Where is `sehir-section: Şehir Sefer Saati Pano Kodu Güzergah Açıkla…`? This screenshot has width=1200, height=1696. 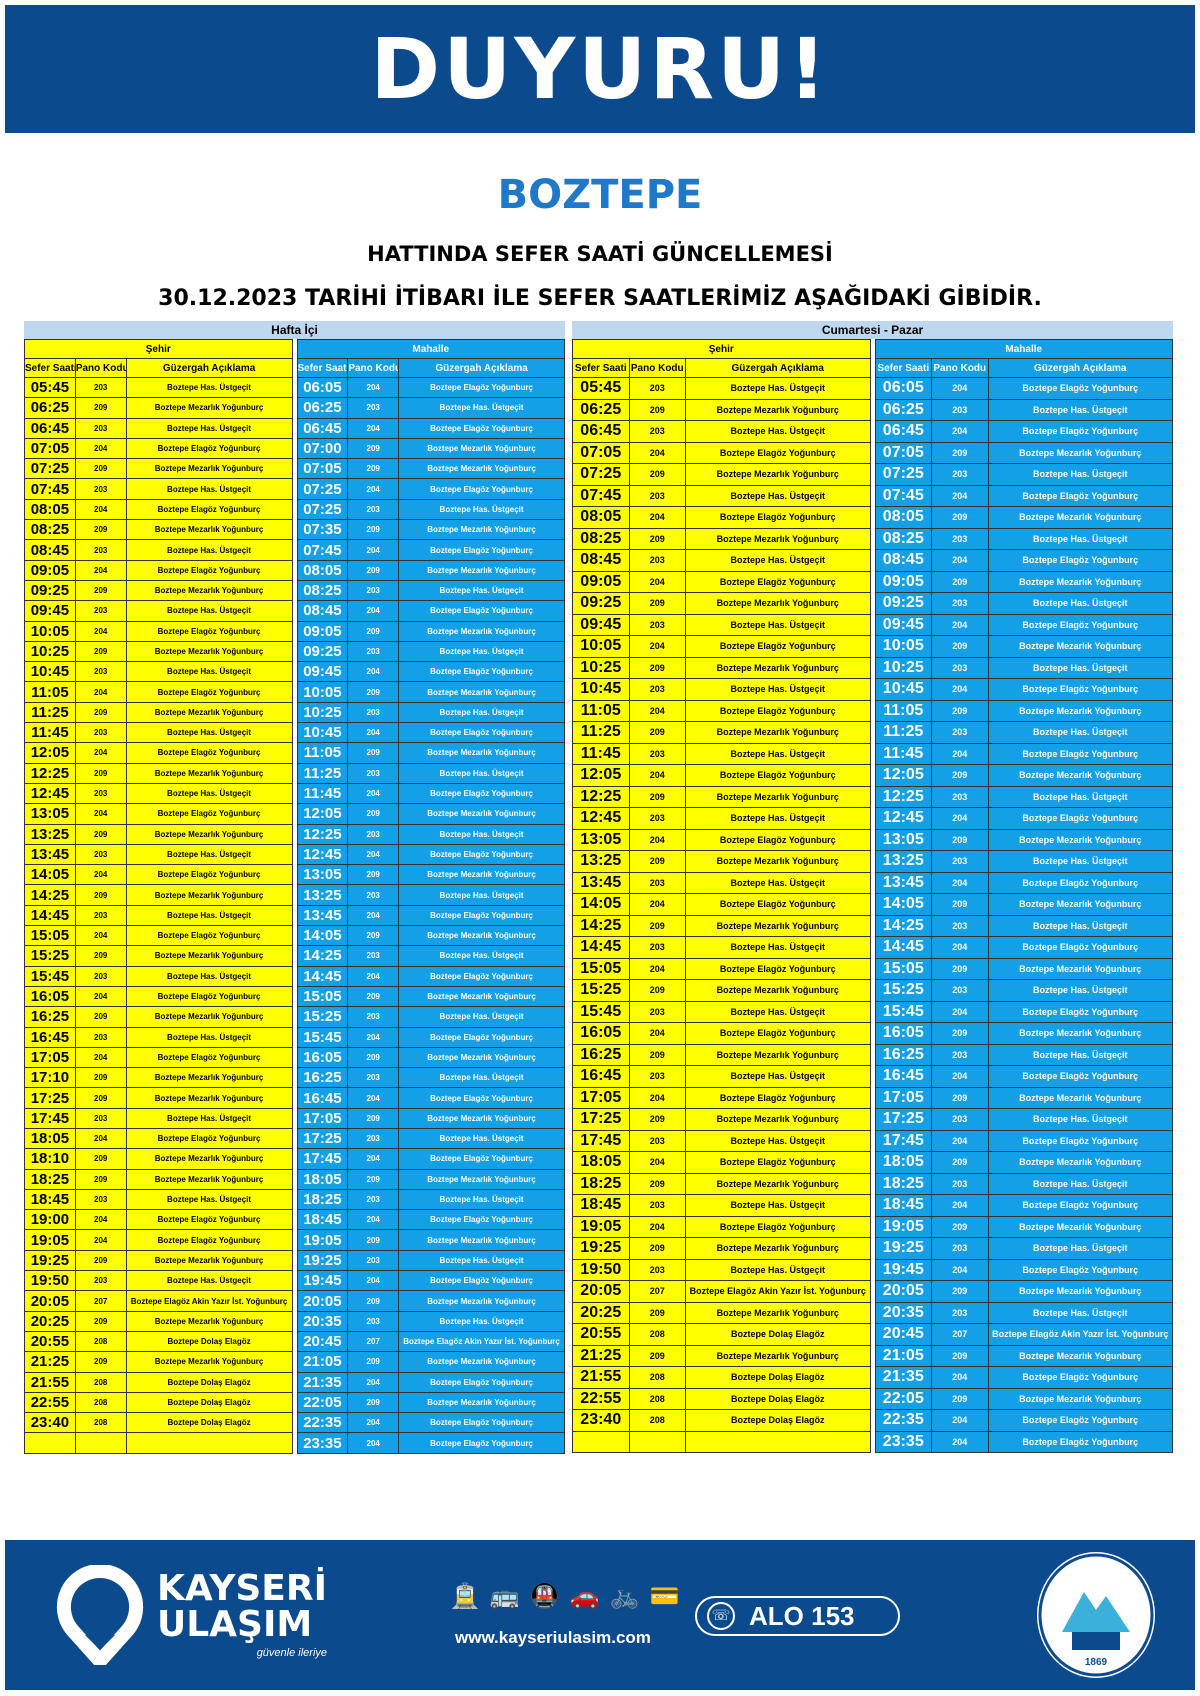
sehir-section: Şehir Sefer Saati Pano Kodu Güzergah Açıkla… is located at coordinates (158, 896).